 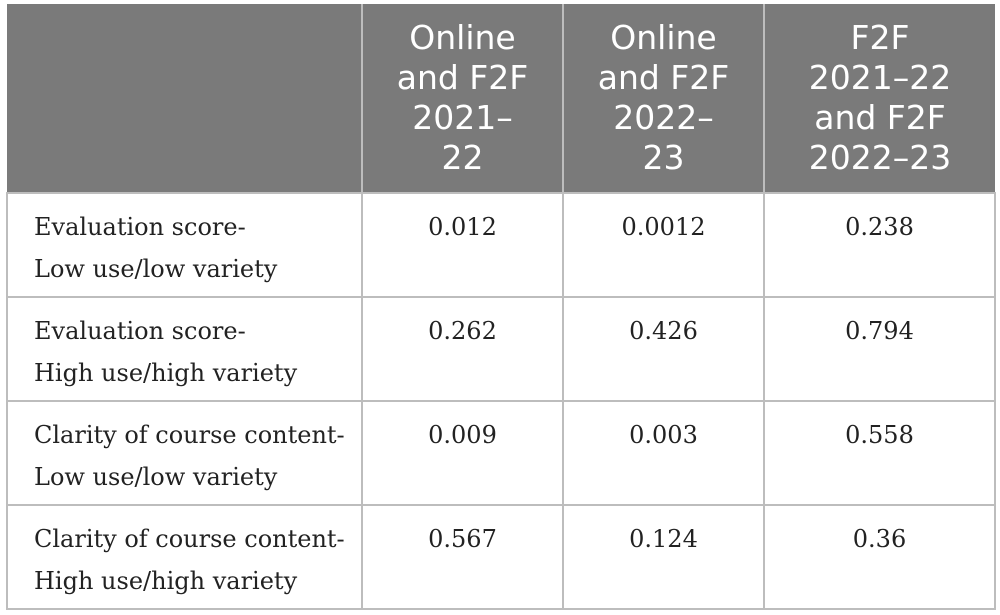 What do you see at coordinates (663, 453) in the screenshot?
I see `value-cell: 0.003` at bounding box center [663, 453].